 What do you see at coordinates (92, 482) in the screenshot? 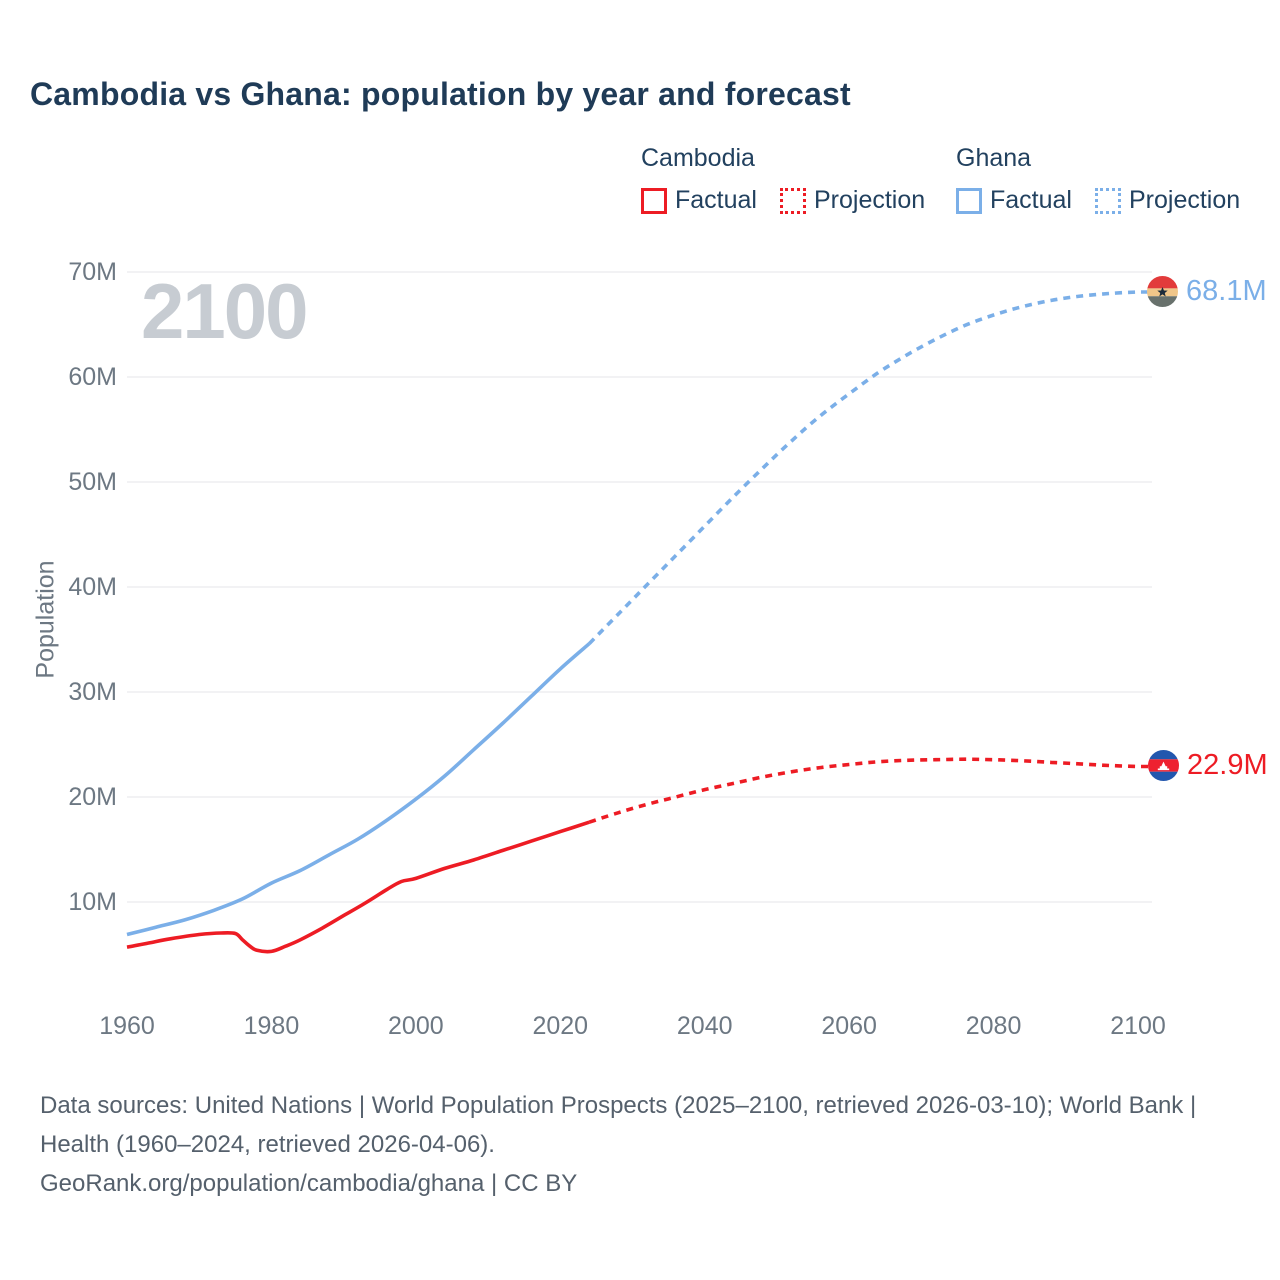
I see `y-tick-50M: 50M` at bounding box center [92, 482].